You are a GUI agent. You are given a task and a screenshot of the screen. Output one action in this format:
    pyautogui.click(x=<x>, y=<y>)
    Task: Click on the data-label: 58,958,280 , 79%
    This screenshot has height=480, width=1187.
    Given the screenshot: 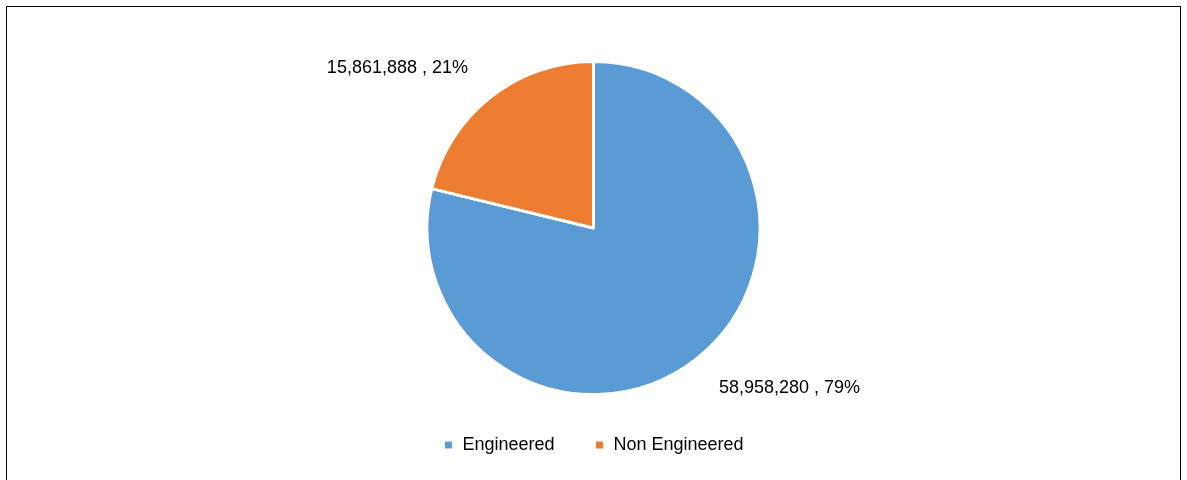 What is the action you would take?
    pyautogui.click(x=790, y=386)
    